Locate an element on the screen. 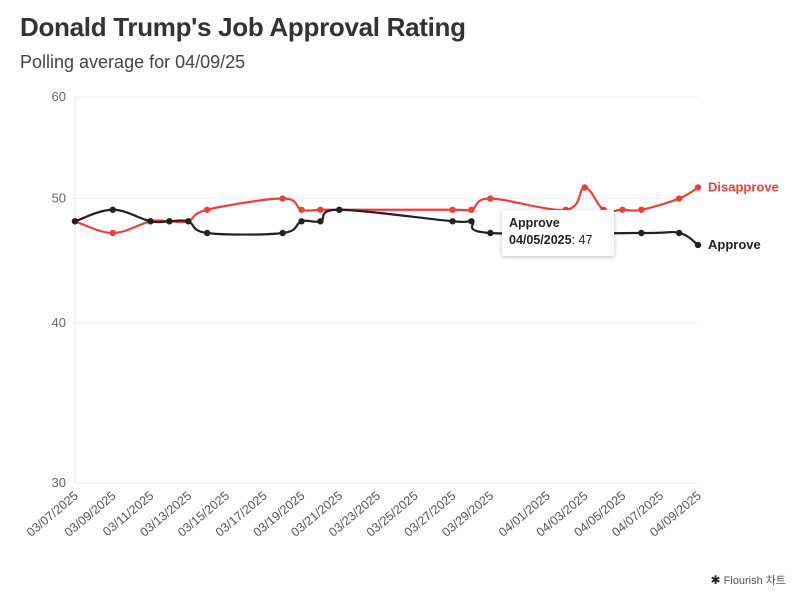  approve-point-03/20/2025 is located at coordinates (320, 221).